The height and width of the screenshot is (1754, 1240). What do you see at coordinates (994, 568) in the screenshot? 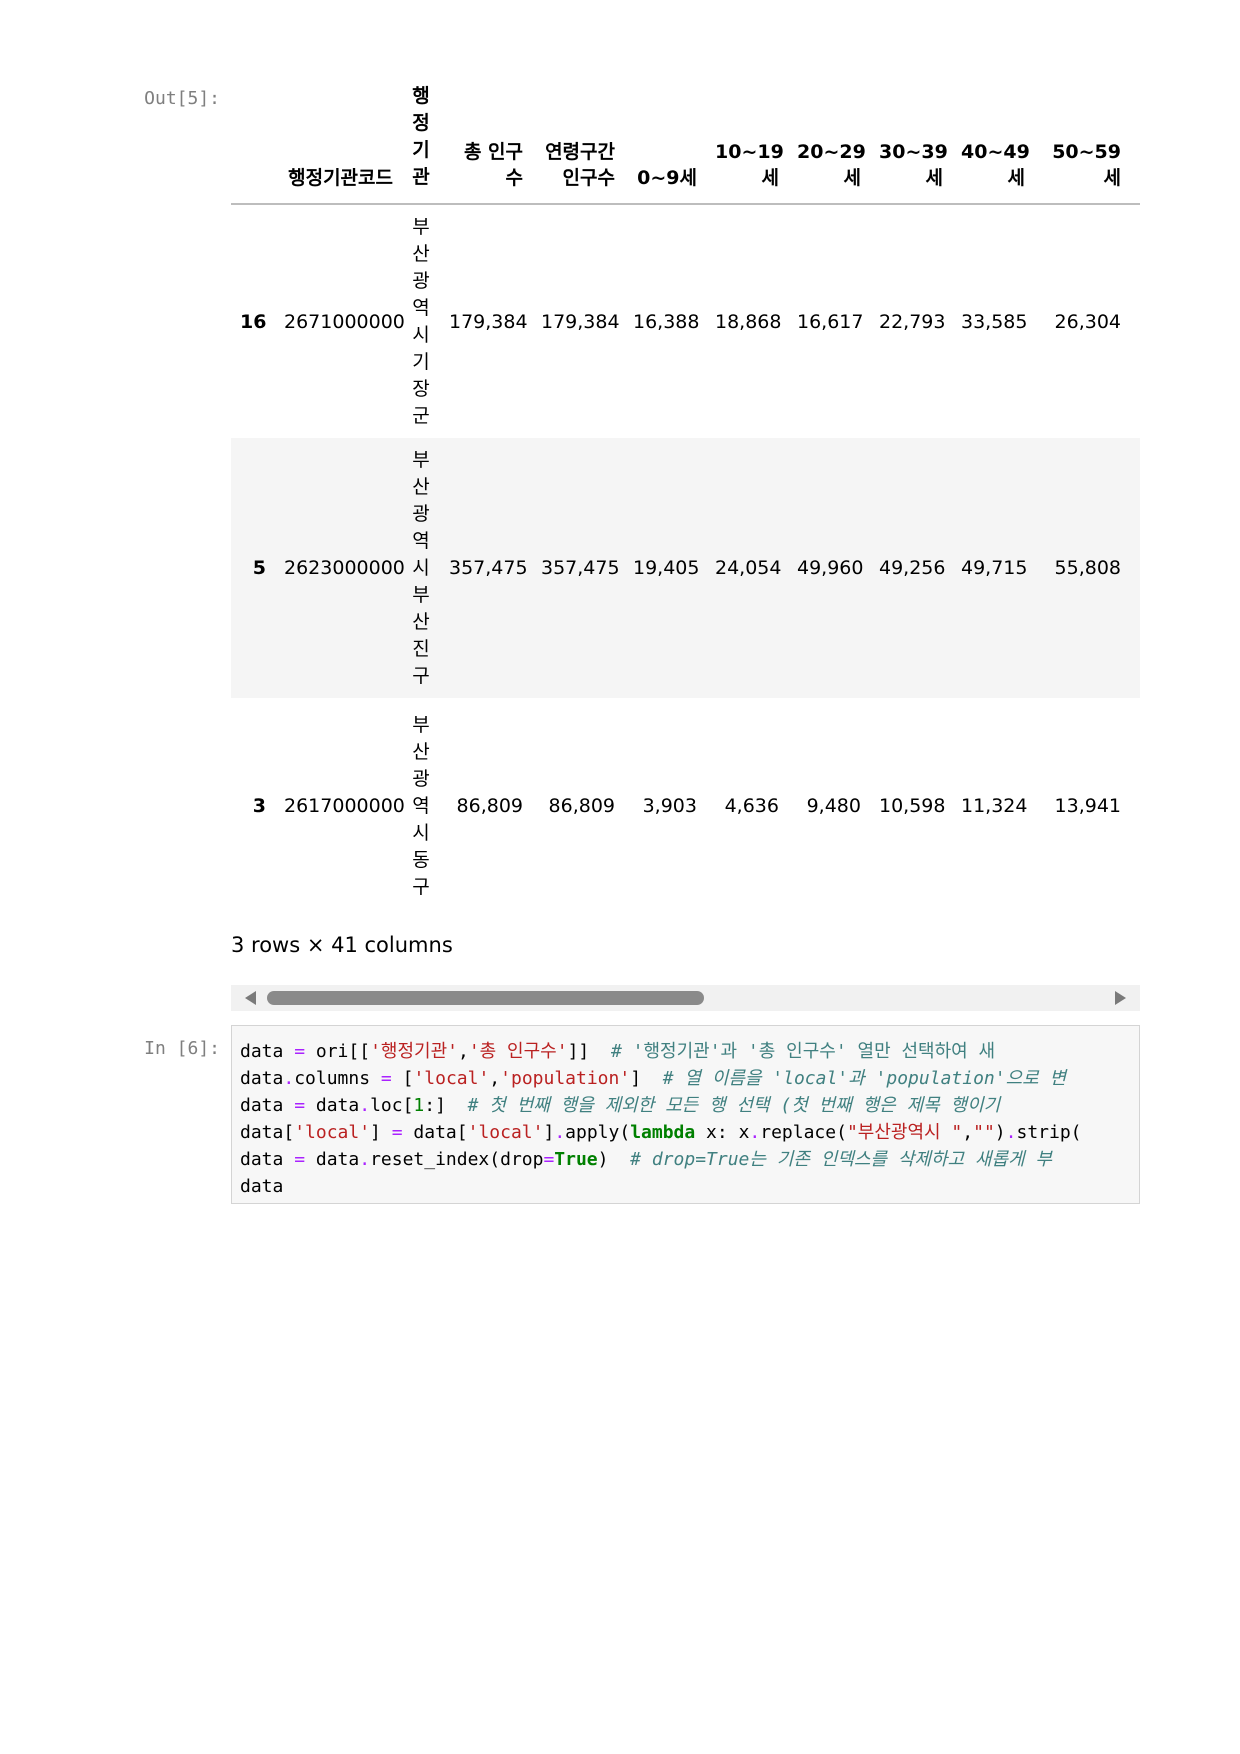
I see `table-cell: 49,715` at bounding box center [994, 568].